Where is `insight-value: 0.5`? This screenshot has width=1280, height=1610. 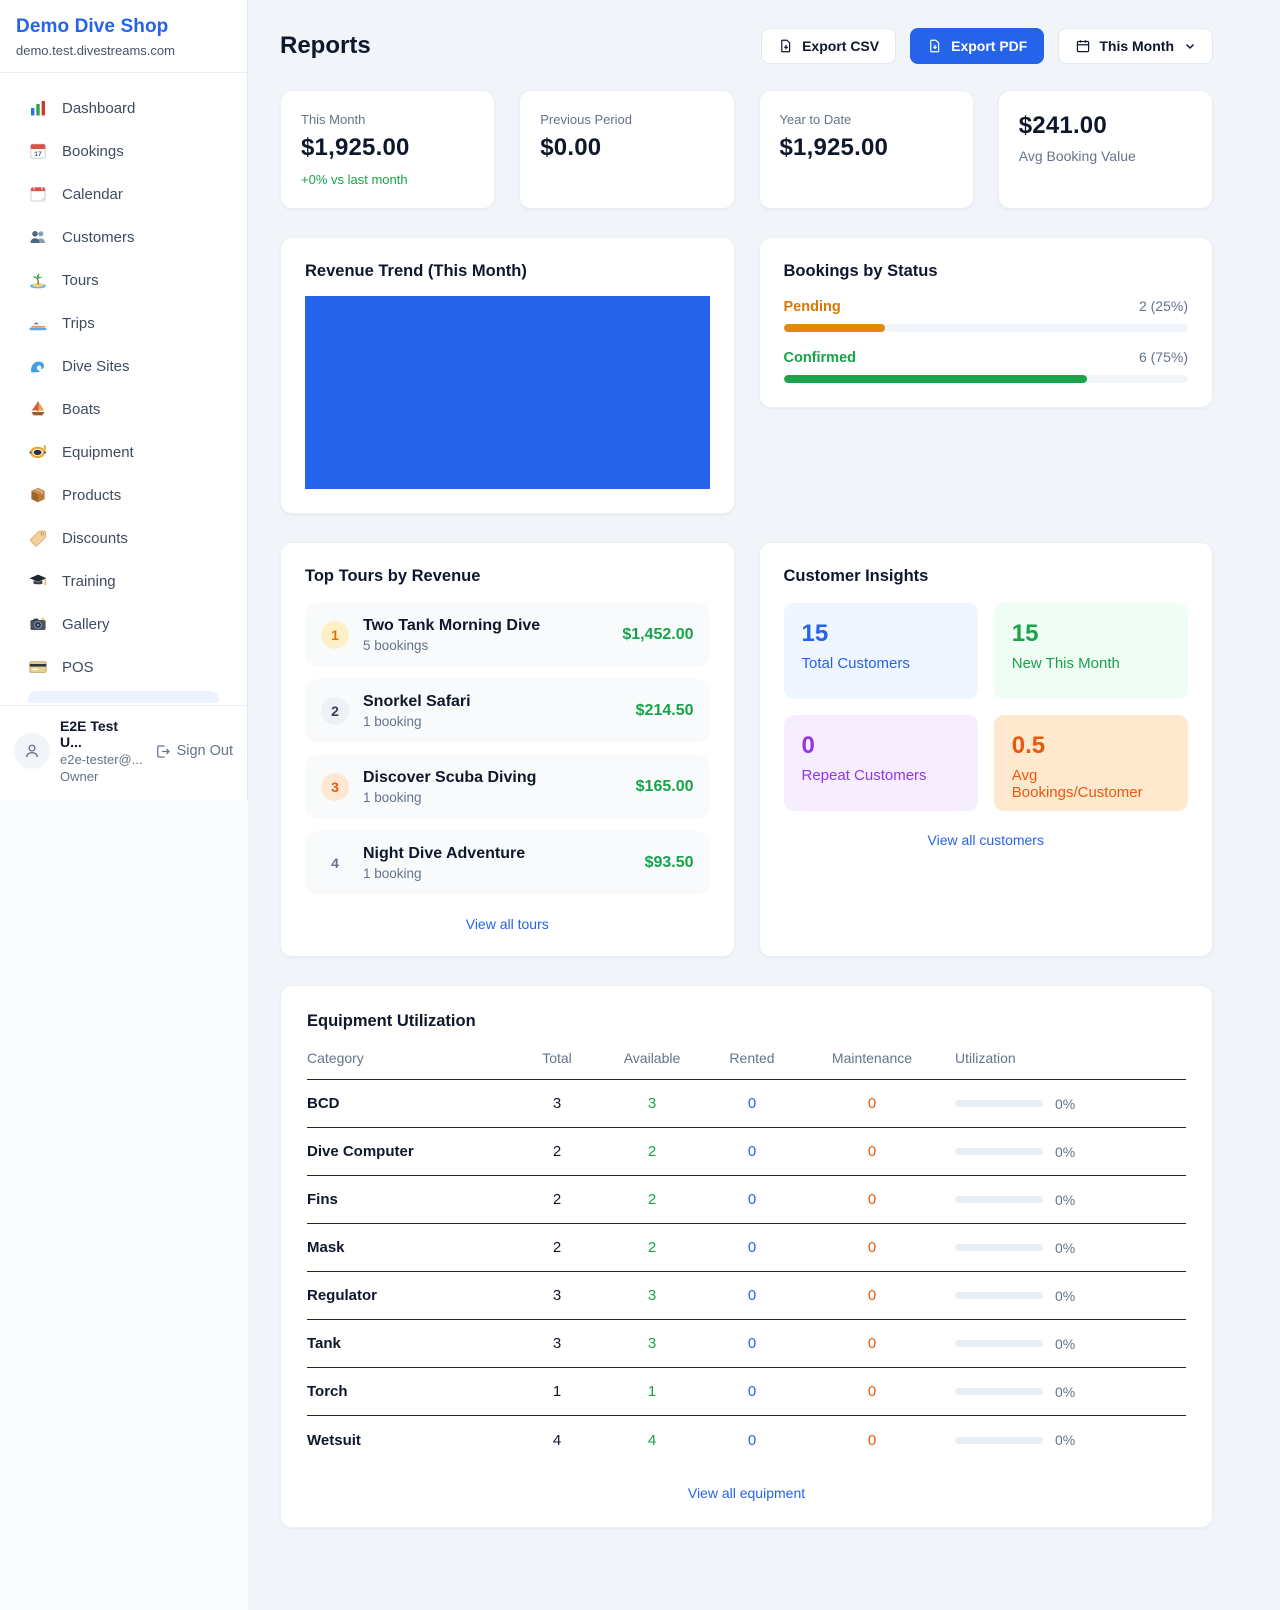
insight-value: 0.5 is located at coordinates (1028, 745).